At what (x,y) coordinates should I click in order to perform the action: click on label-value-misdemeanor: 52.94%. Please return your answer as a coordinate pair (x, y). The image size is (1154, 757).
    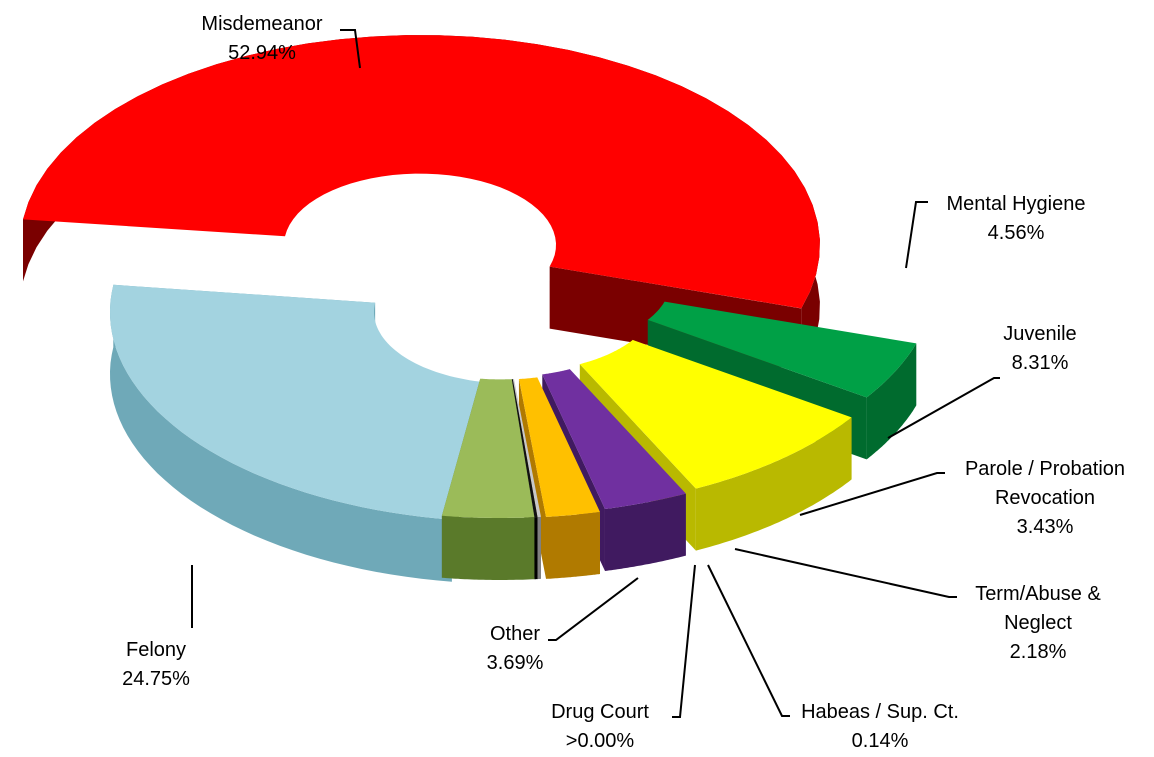
    Looking at the image, I should click on (262, 53).